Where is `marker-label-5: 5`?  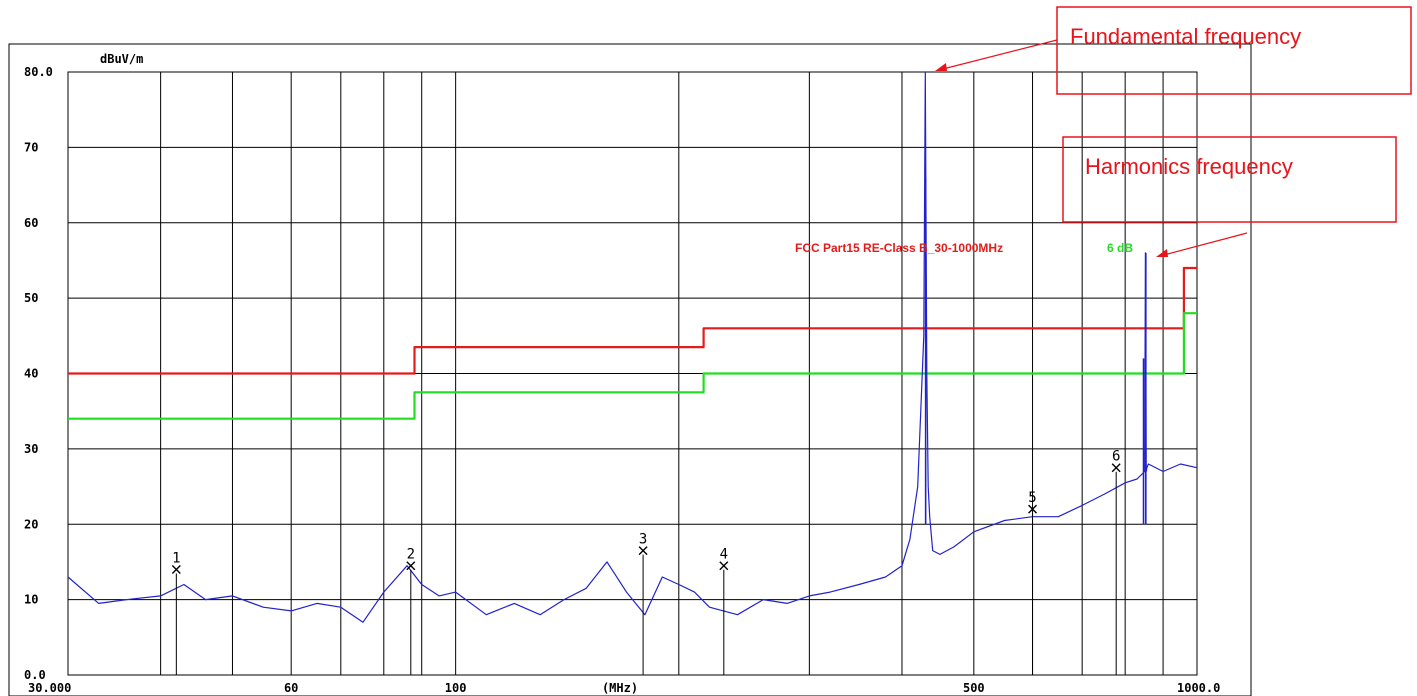 marker-label-5: 5 is located at coordinates (1032, 498).